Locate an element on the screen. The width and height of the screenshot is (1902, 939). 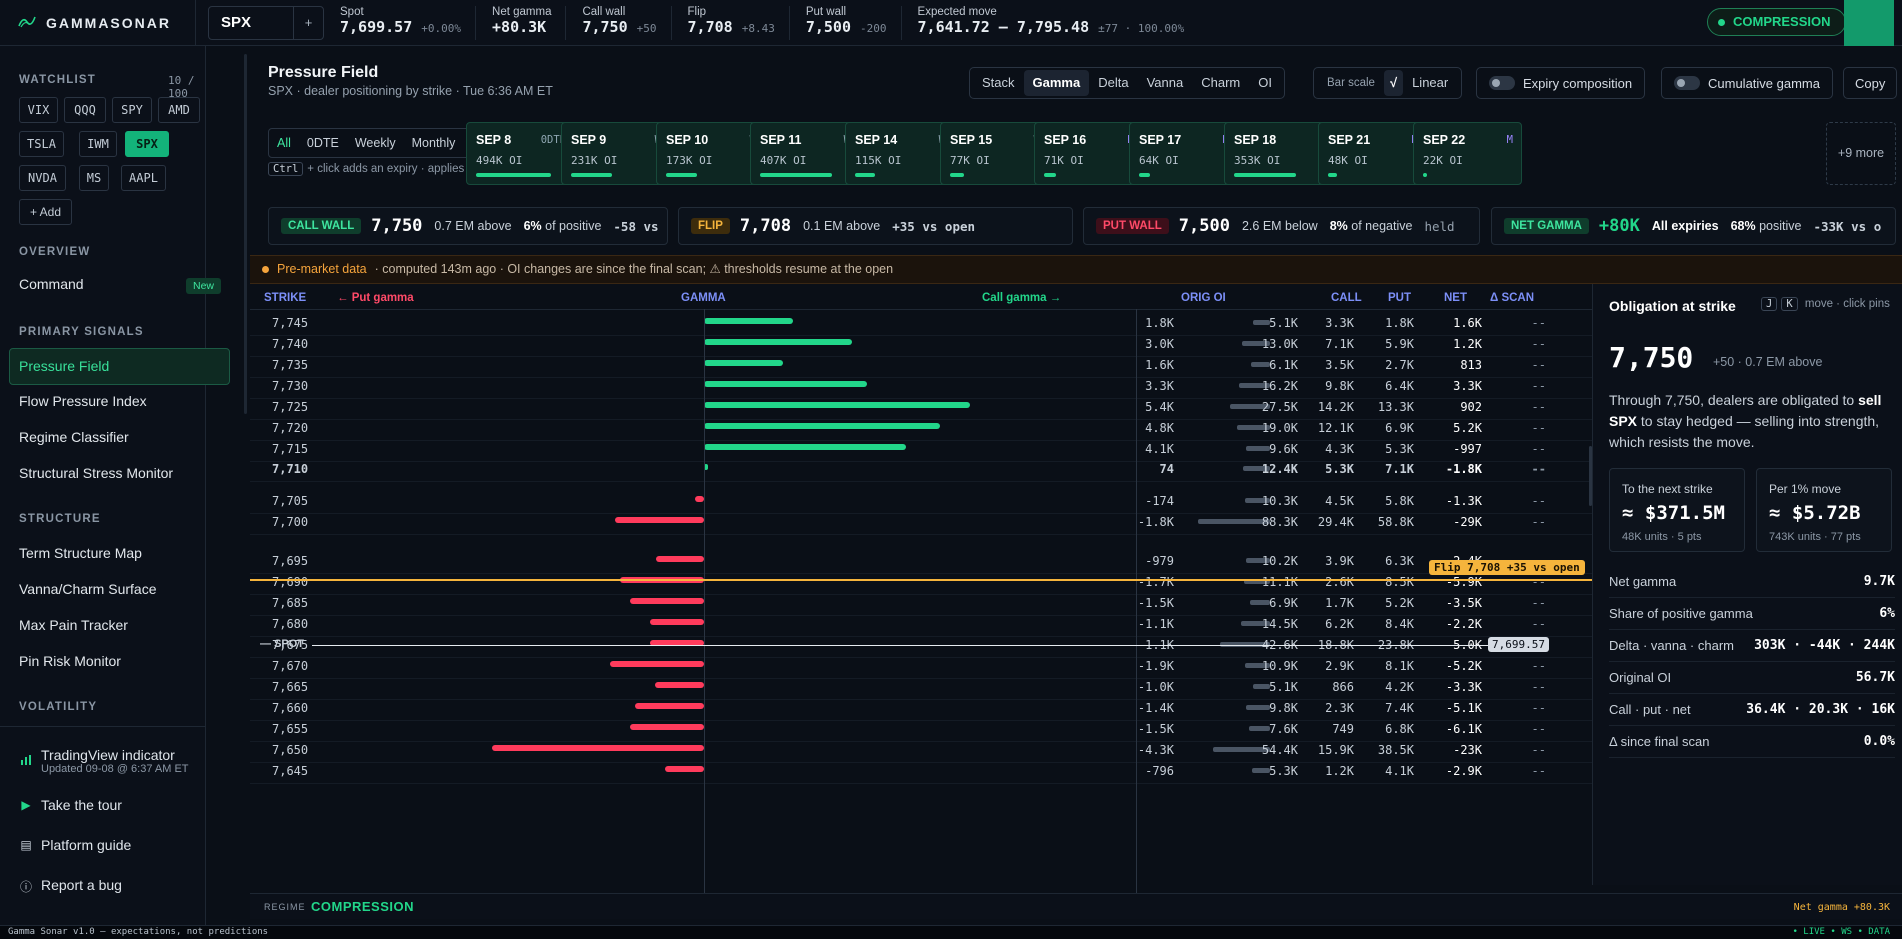
expiry-card: SEP 21M48K OI is located at coordinates (1372, 153).